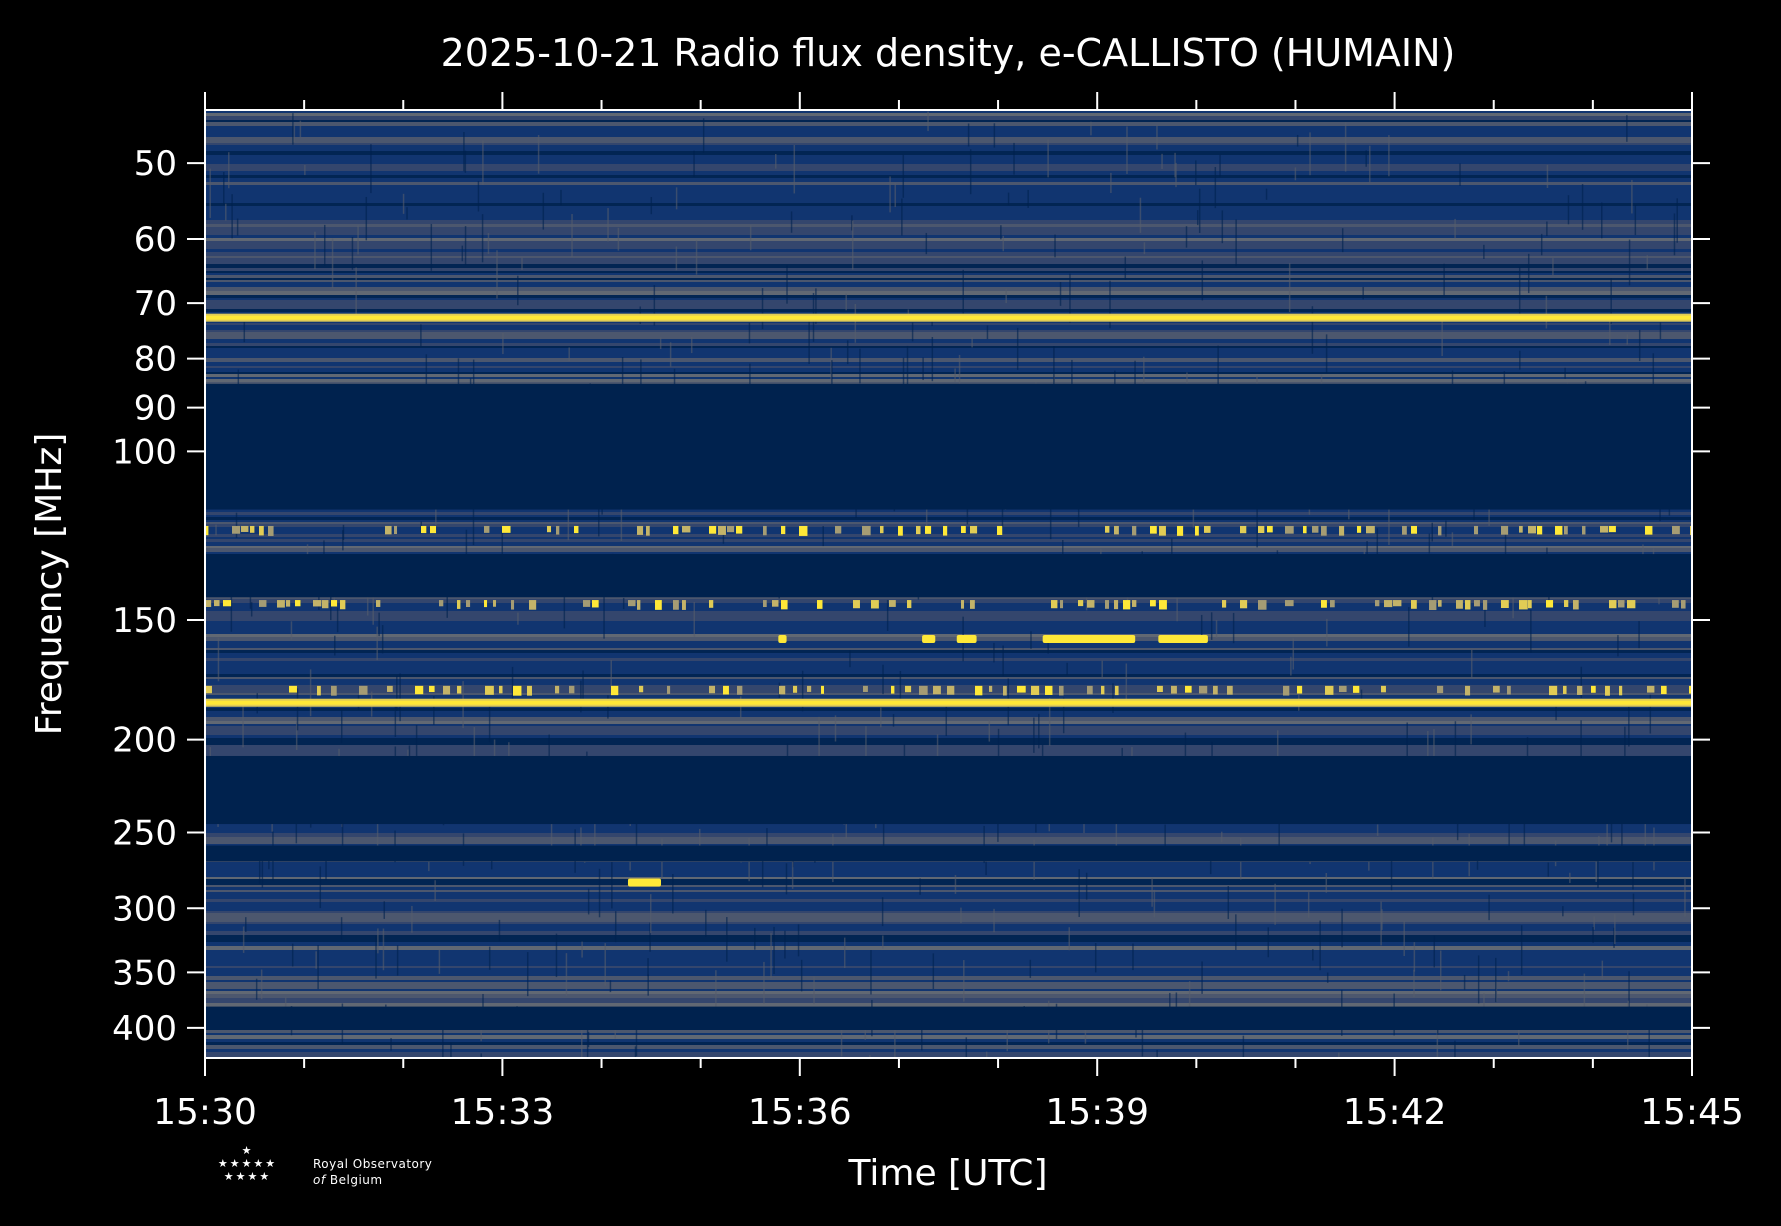  What do you see at coordinates (372, 1172) in the screenshot?
I see `logo-text: Royal Observatory of Belgium` at bounding box center [372, 1172].